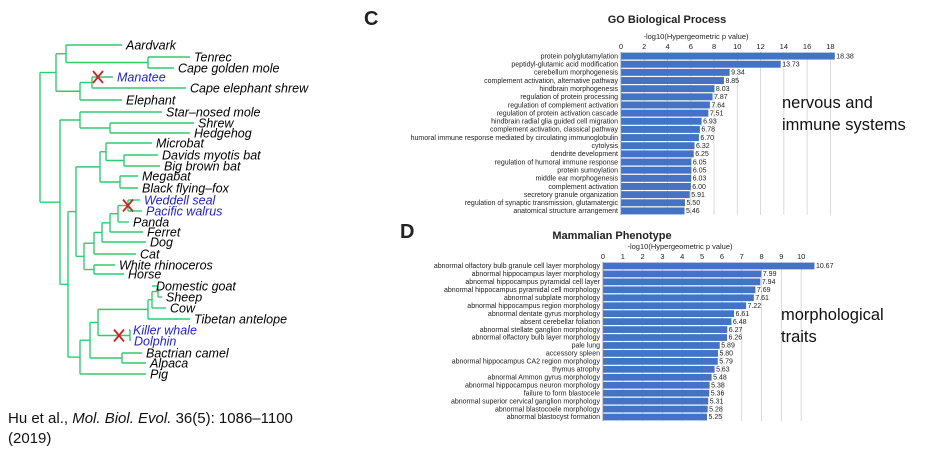 The image size is (941, 462). What do you see at coordinates (764, 290) in the screenshot?
I see `value-label: 7.69` at bounding box center [764, 290].